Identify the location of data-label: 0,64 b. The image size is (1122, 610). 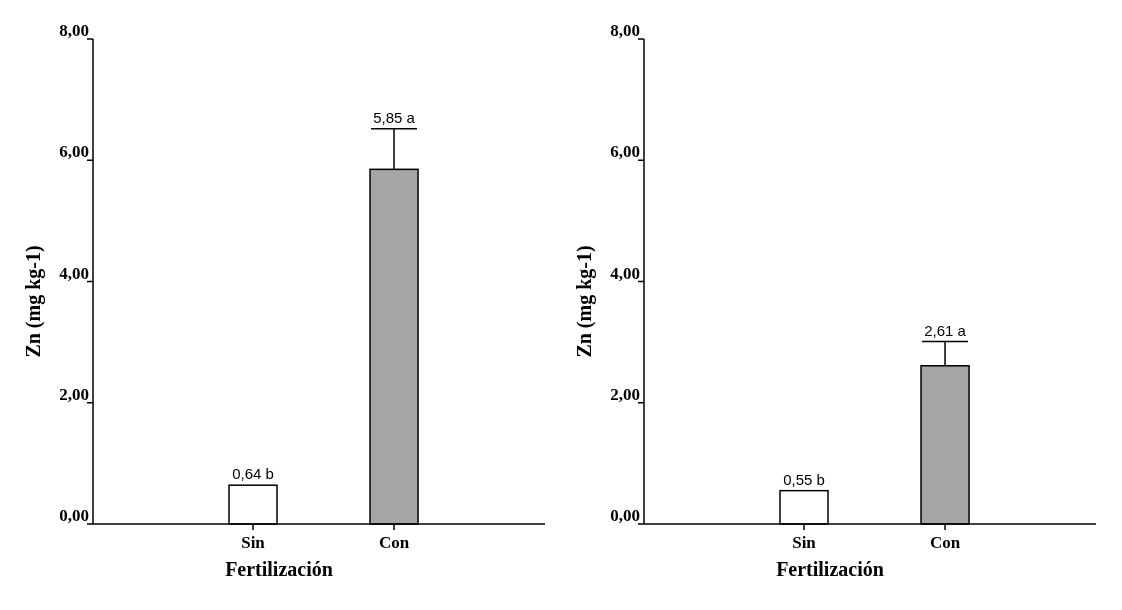
(253, 474).